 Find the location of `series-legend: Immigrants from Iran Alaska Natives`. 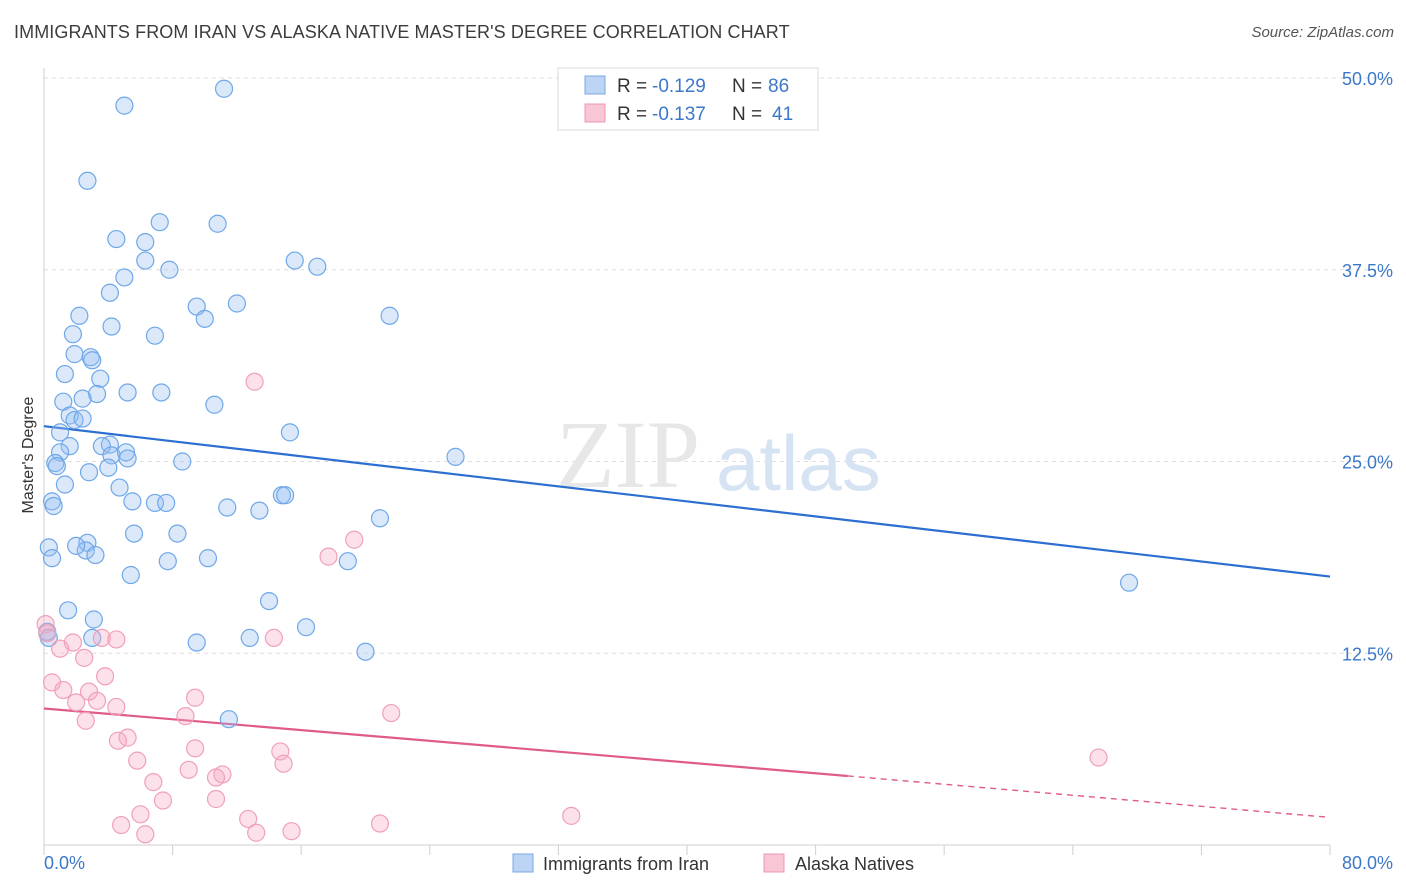

series-legend: Immigrants from Iran Alaska Natives is located at coordinates (713, 863).